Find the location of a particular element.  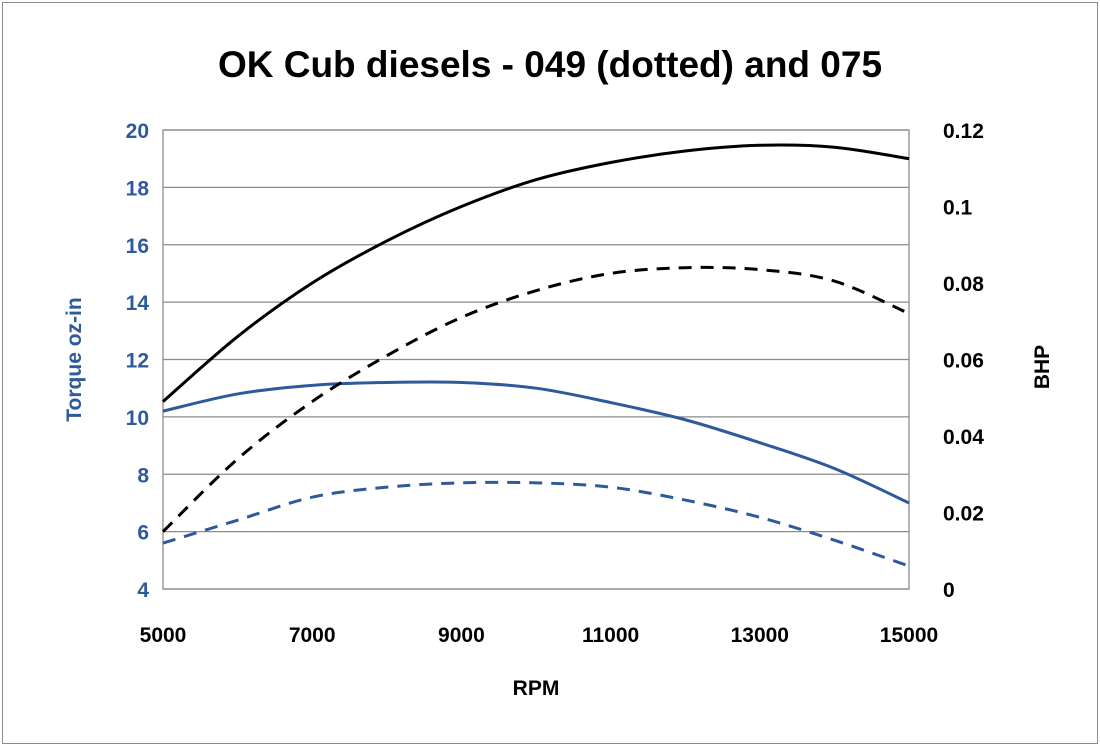

y-tick-label-1: 6 is located at coordinates (143, 533).